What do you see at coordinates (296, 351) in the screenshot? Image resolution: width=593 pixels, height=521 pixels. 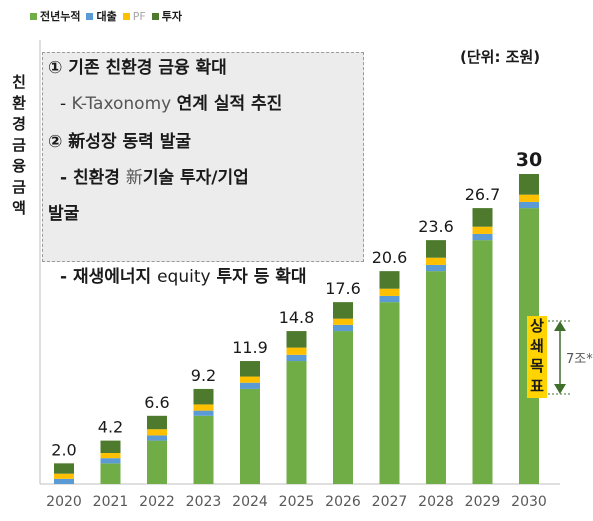 I see `bar-pf-2025` at bounding box center [296, 351].